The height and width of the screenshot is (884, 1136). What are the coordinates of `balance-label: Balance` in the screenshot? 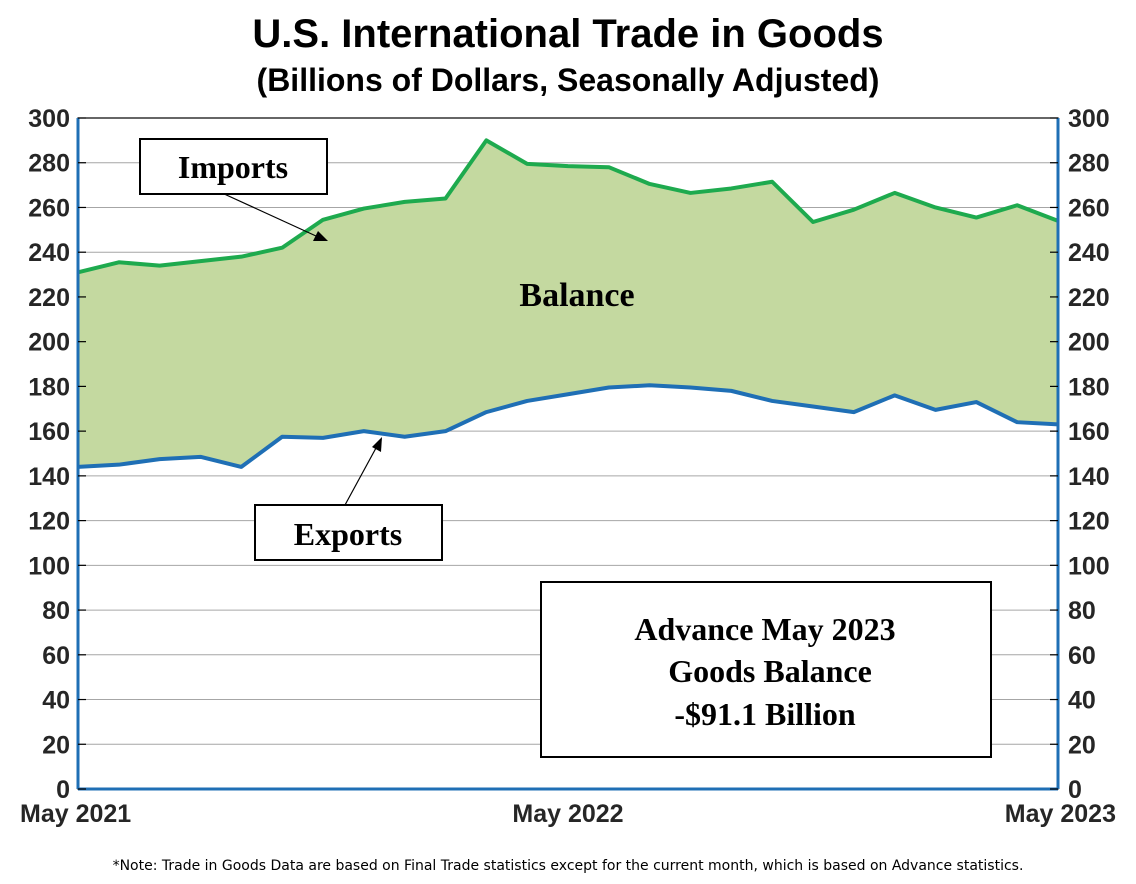 It's located at (576, 295).